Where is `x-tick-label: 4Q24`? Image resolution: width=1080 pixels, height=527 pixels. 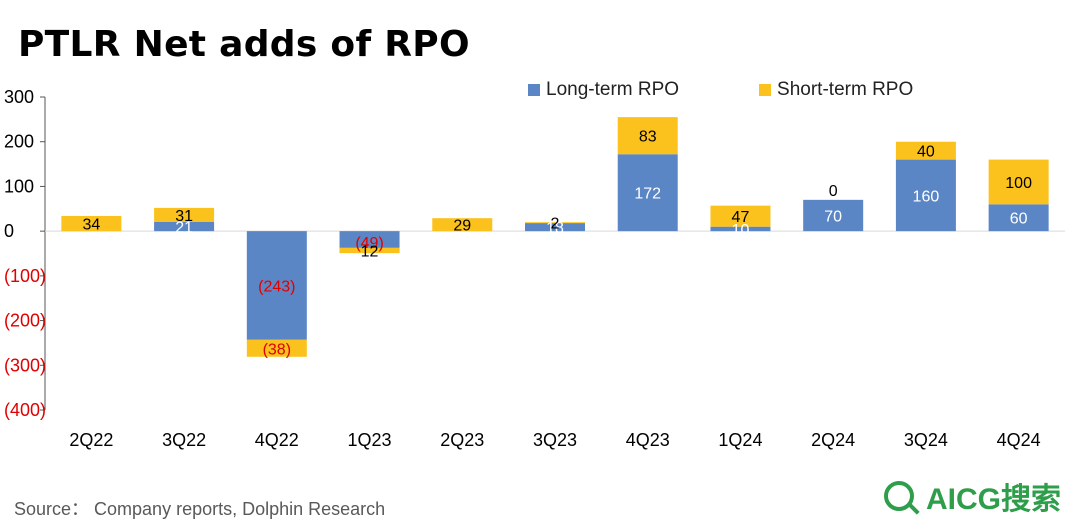
x-tick-label: 4Q24 is located at coordinates (1019, 440).